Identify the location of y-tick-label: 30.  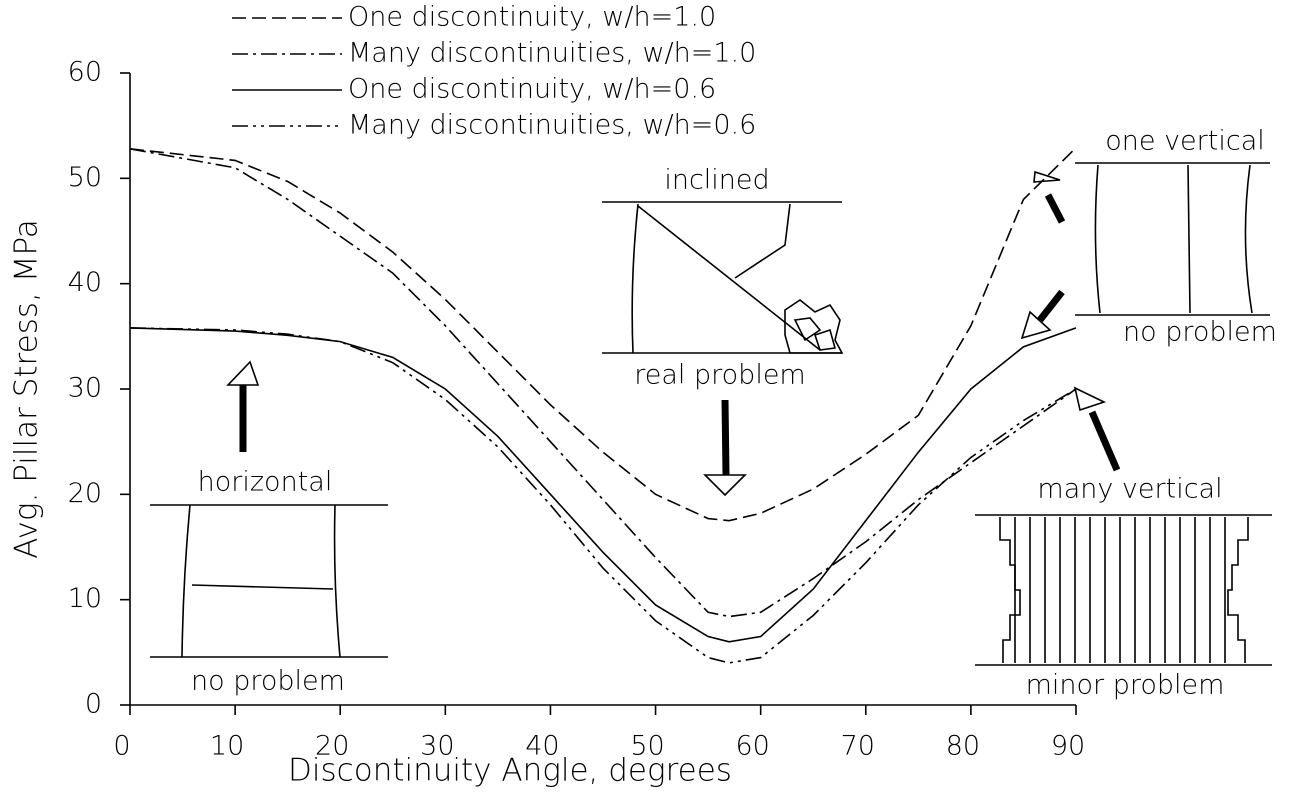
(85, 388).